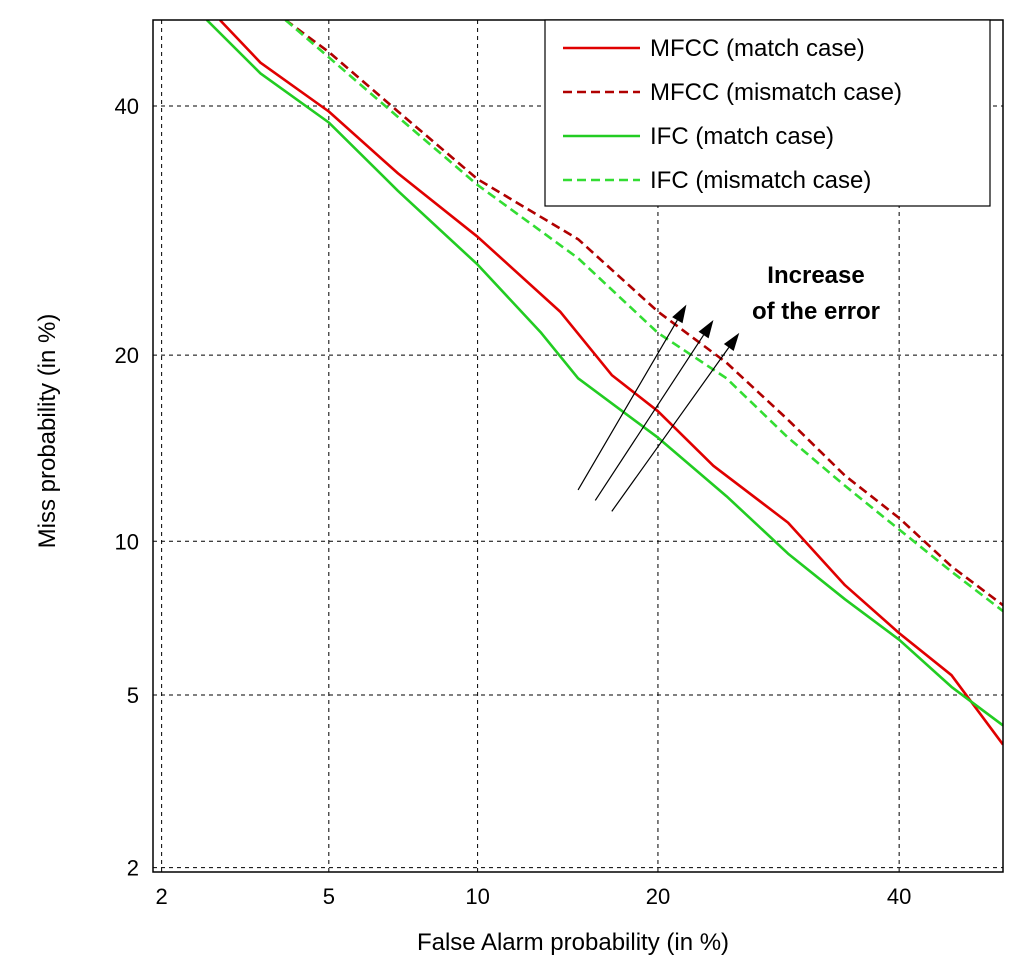 The height and width of the screenshot is (978, 1024). What do you see at coordinates (329, 896) in the screenshot?
I see `x-tick-label: 5` at bounding box center [329, 896].